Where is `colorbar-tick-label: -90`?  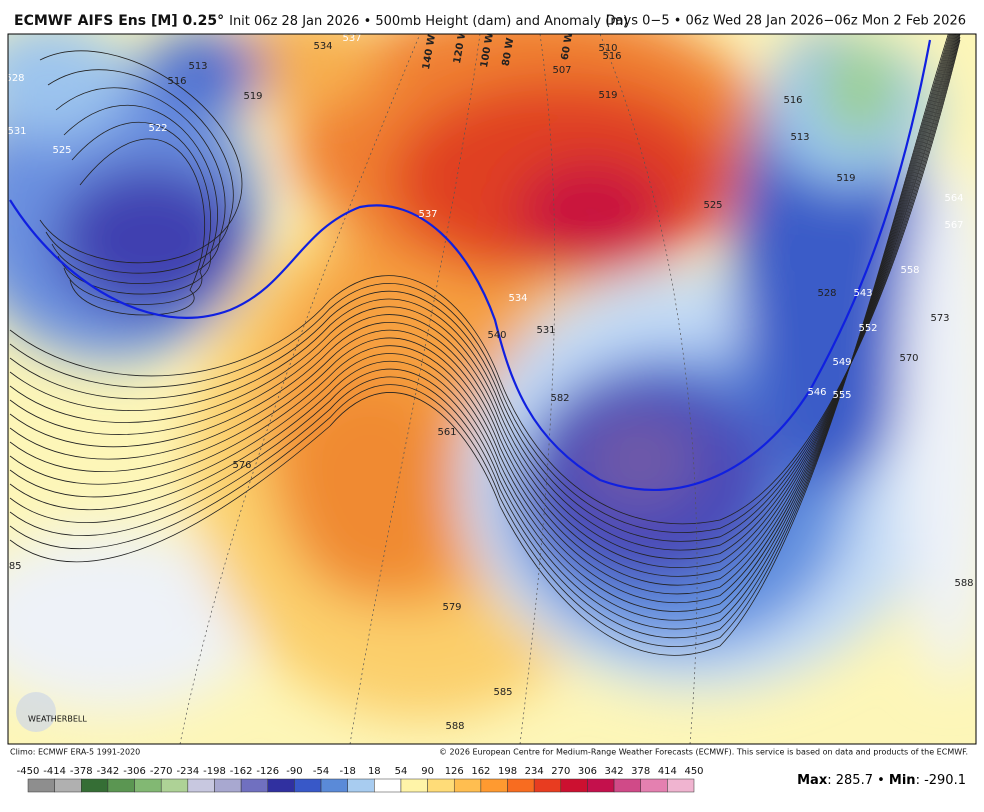
colorbar-tick-label: -90 is located at coordinates (294, 771).